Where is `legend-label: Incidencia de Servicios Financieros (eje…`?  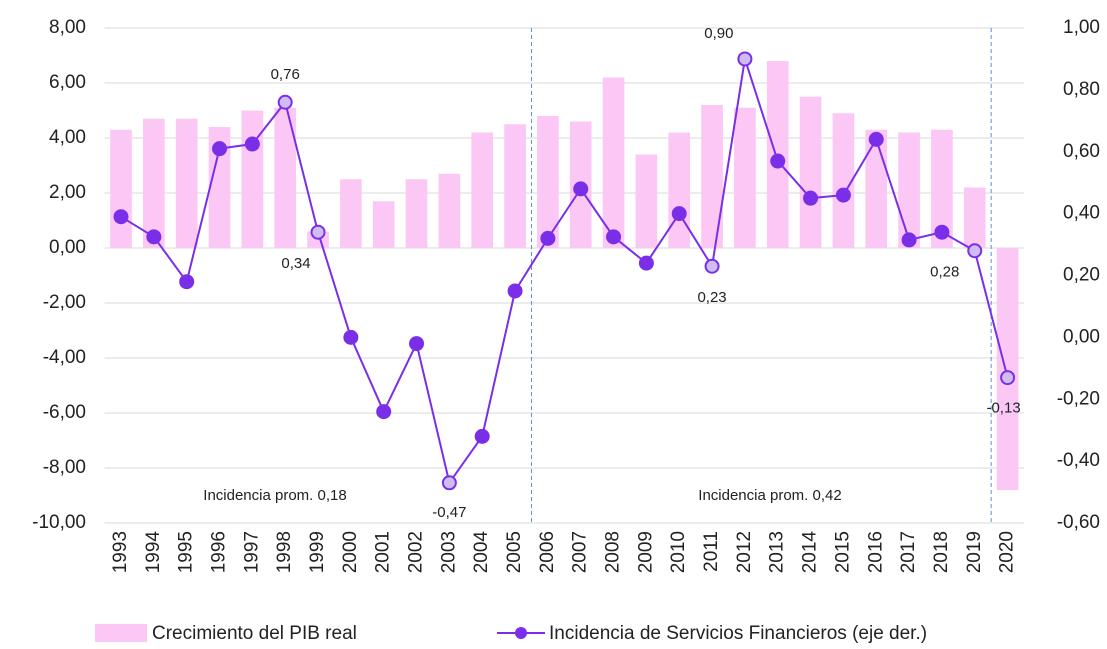 legend-label: Incidencia de Servicios Financieros (eje… is located at coordinates (738, 633).